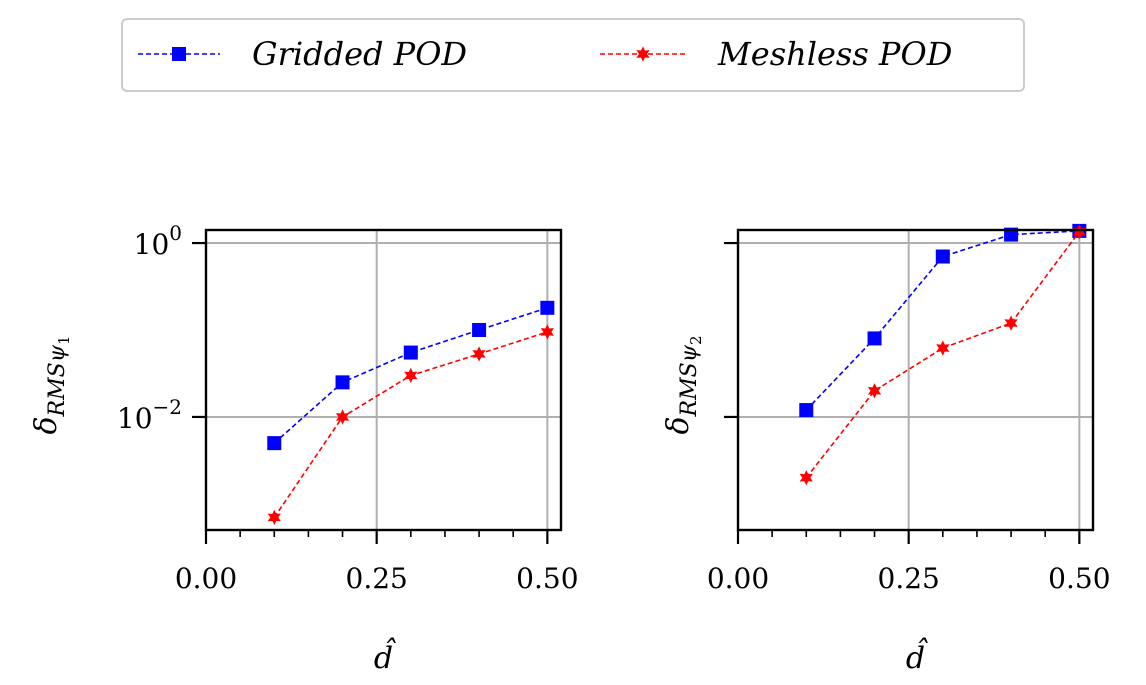 The image size is (1146, 685). I want to click on legend-item: Gridded POD, so click(302, 54).